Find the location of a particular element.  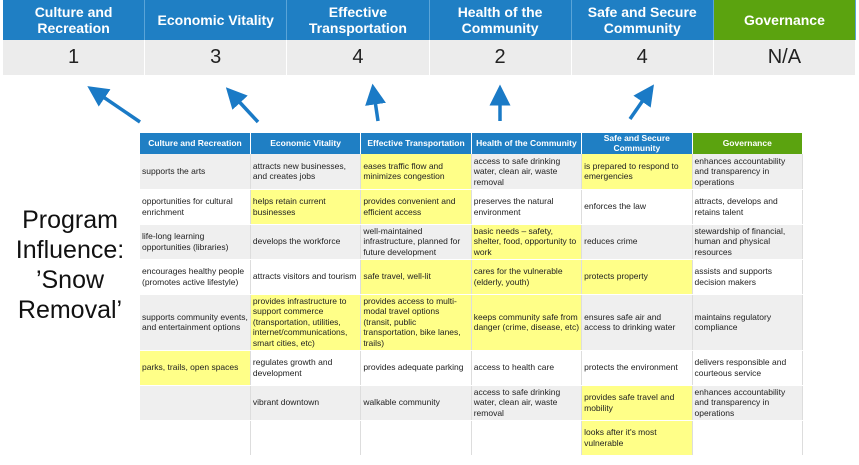

summary-header: Governance is located at coordinates (784, 20).